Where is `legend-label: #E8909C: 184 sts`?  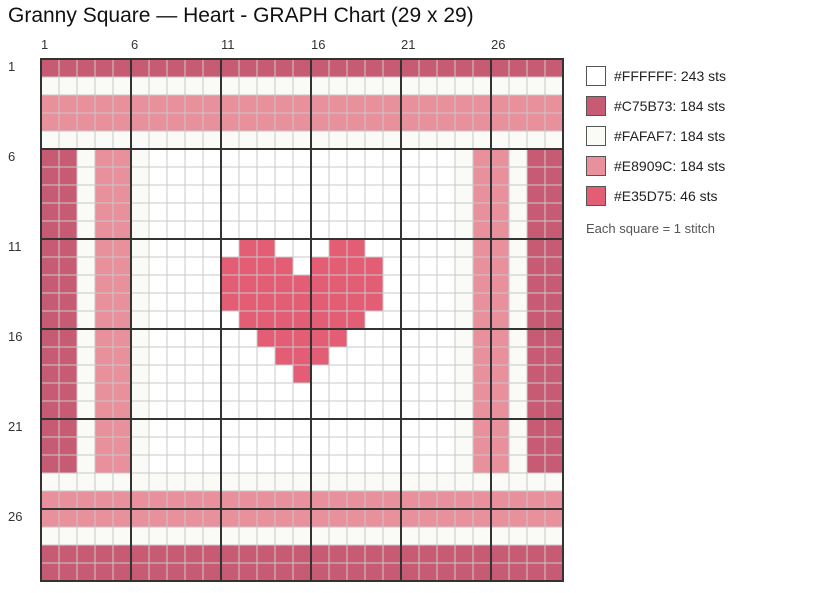 legend-label: #E8909C: 184 sts is located at coordinates (670, 166).